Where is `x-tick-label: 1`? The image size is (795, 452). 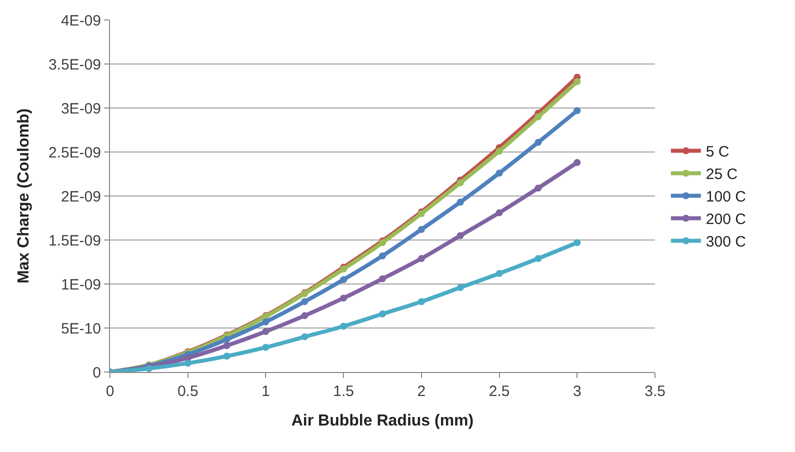
x-tick-label: 1 is located at coordinates (266, 391).